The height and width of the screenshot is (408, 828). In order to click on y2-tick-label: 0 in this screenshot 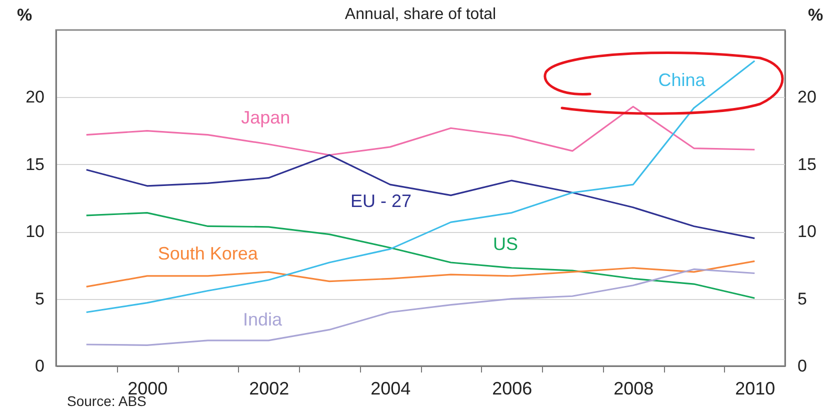, I will do `click(802, 366)`.